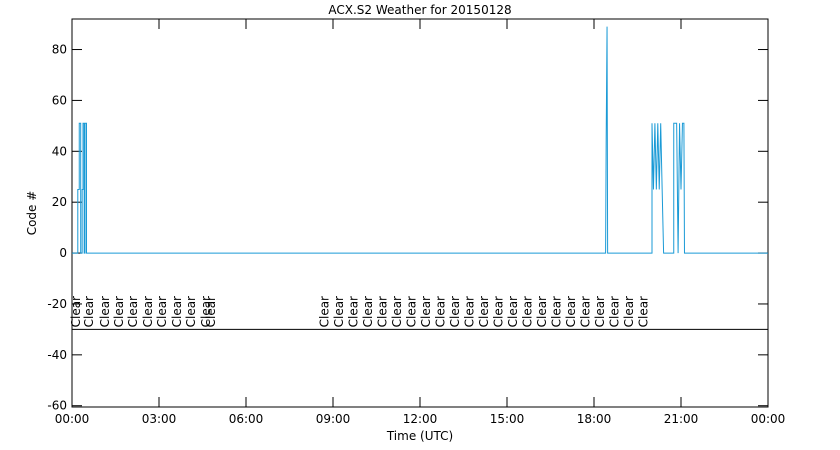 Image resolution: width=840 pixels, height=450 pixels. What do you see at coordinates (59, 202) in the screenshot?
I see `y-tick-label: 20` at bounding box center [59, 202].